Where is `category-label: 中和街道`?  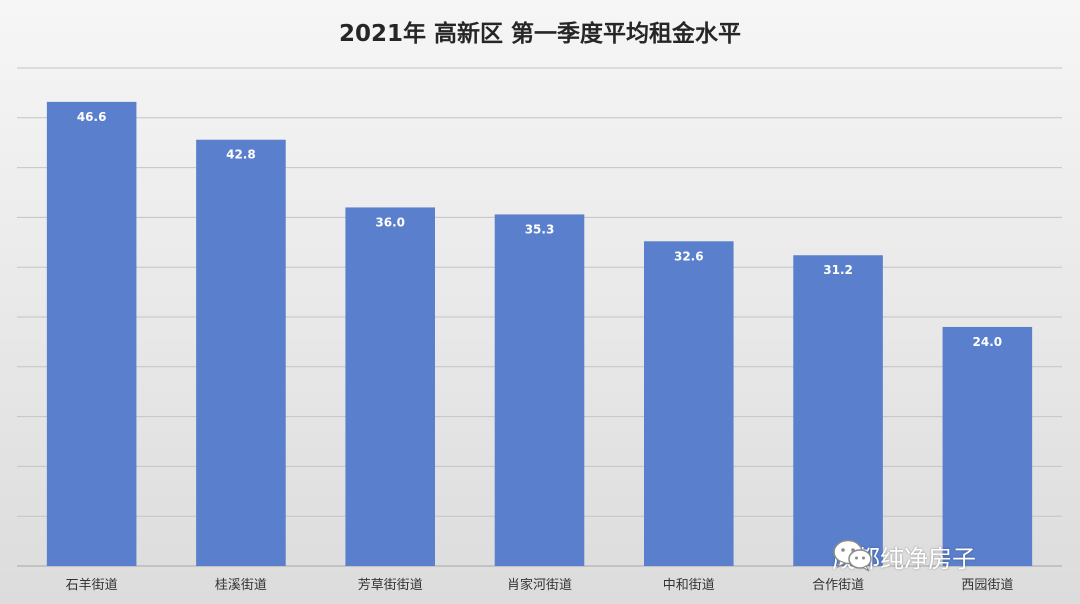 category-label: 中和街道 is located at coordinates (689, 585).